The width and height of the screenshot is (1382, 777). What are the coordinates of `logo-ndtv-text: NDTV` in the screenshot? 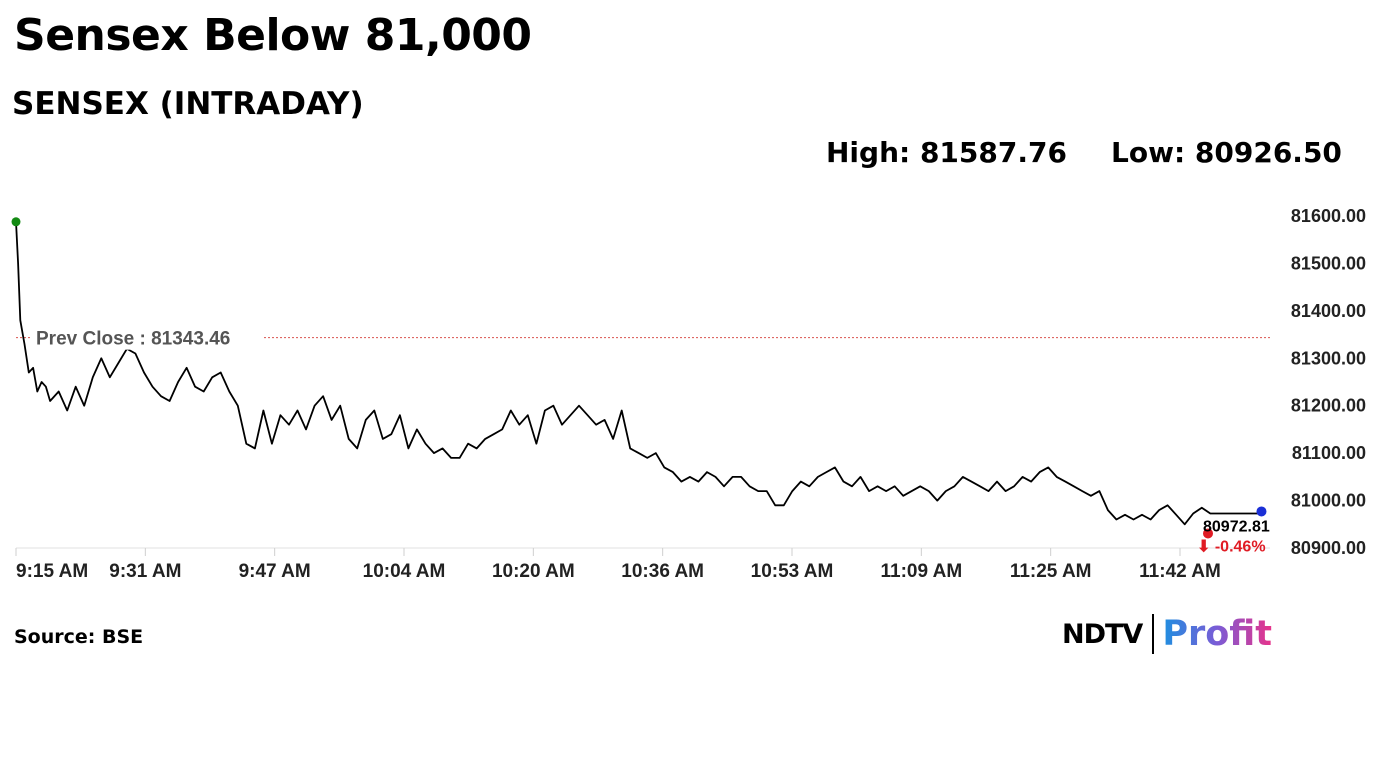 It's located at (1102, 634).